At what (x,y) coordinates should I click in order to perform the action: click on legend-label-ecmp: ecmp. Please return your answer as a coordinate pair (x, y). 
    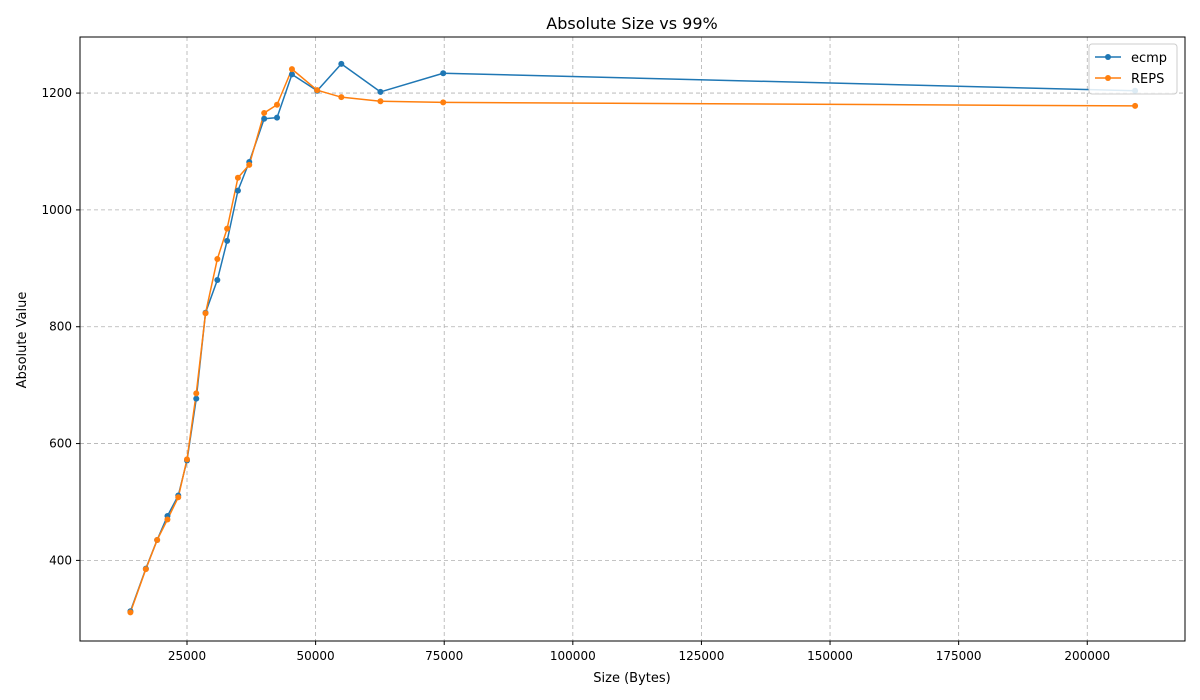
    Looking at the image, I should click on (1149, 58).